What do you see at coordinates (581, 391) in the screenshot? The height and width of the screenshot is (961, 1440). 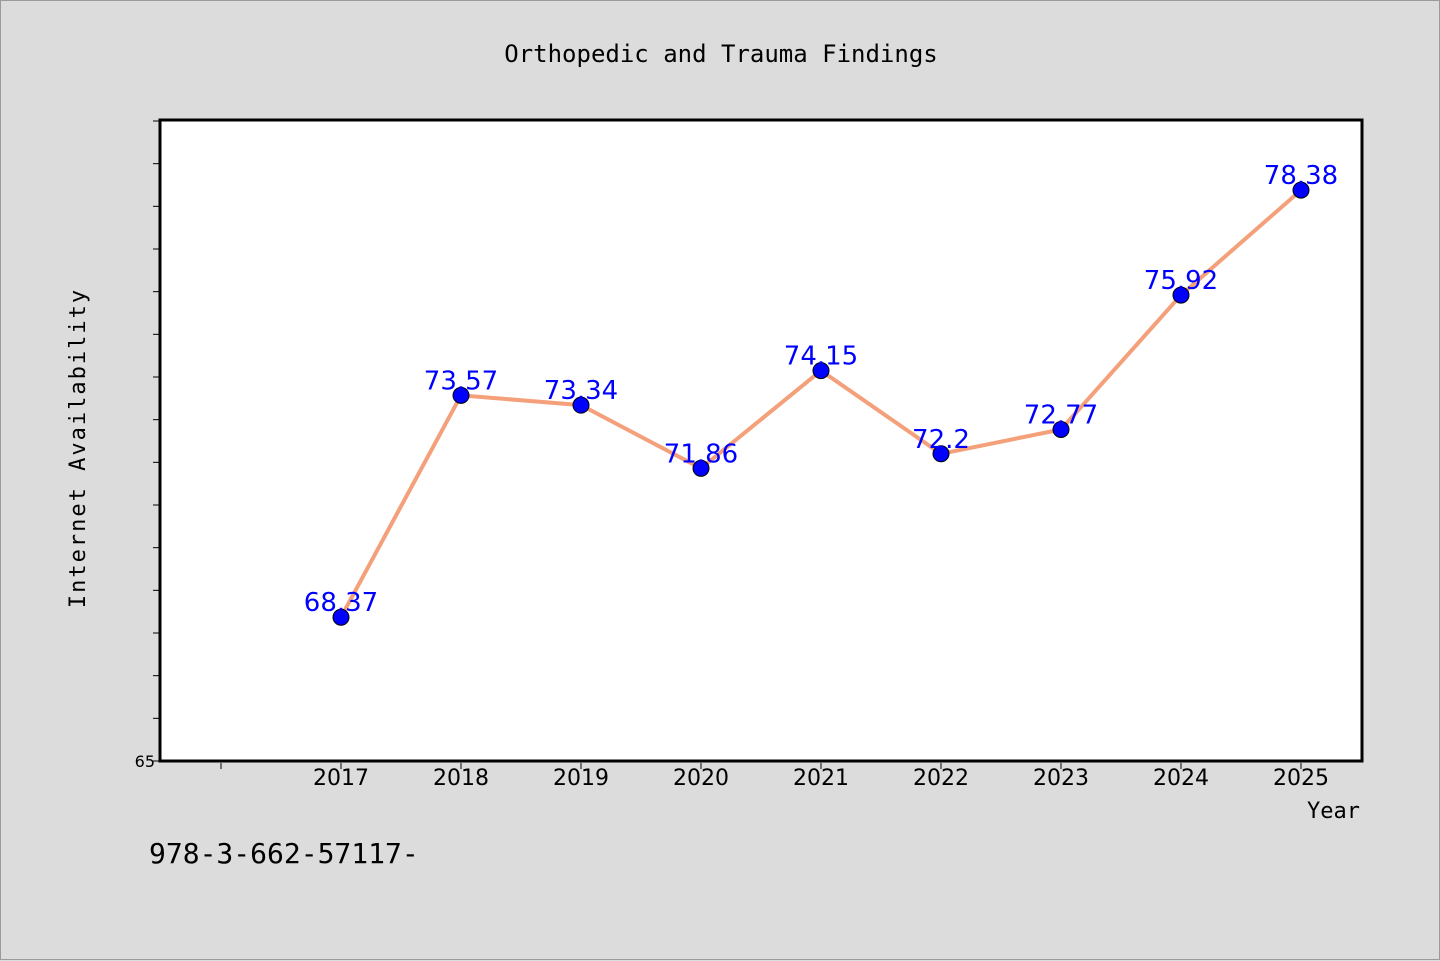 I see `data-label: 73.34` at bounding box center [581, 391].